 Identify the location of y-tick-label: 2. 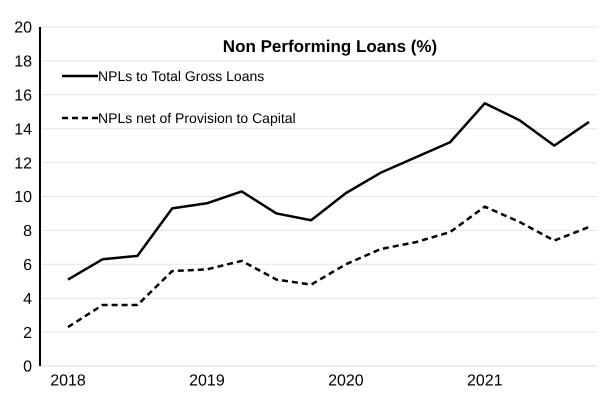
(27, 333).